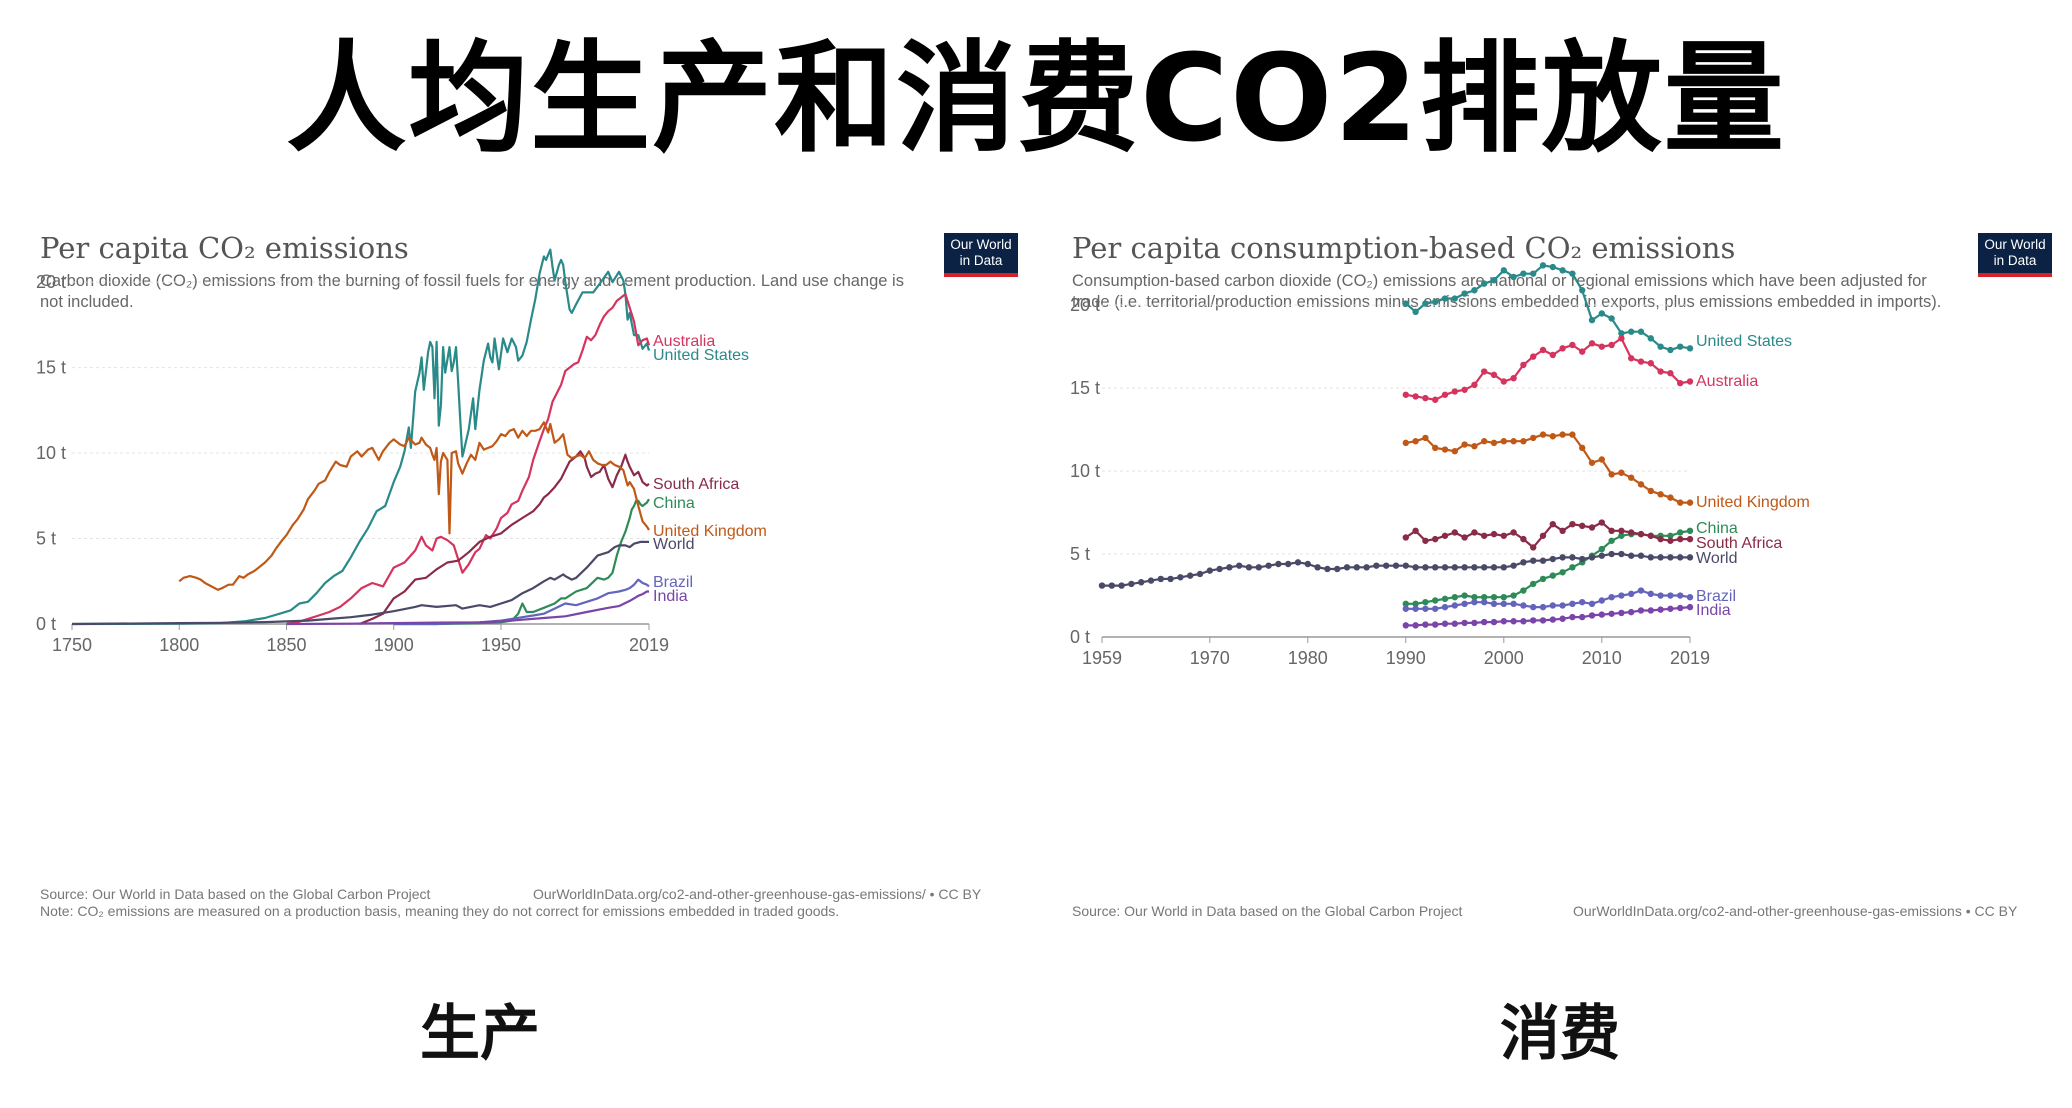  What do you see at coordinates (701, 355) in the screenshot?
I see `series-label-united-states: United States` at bounding box center [701, 355].